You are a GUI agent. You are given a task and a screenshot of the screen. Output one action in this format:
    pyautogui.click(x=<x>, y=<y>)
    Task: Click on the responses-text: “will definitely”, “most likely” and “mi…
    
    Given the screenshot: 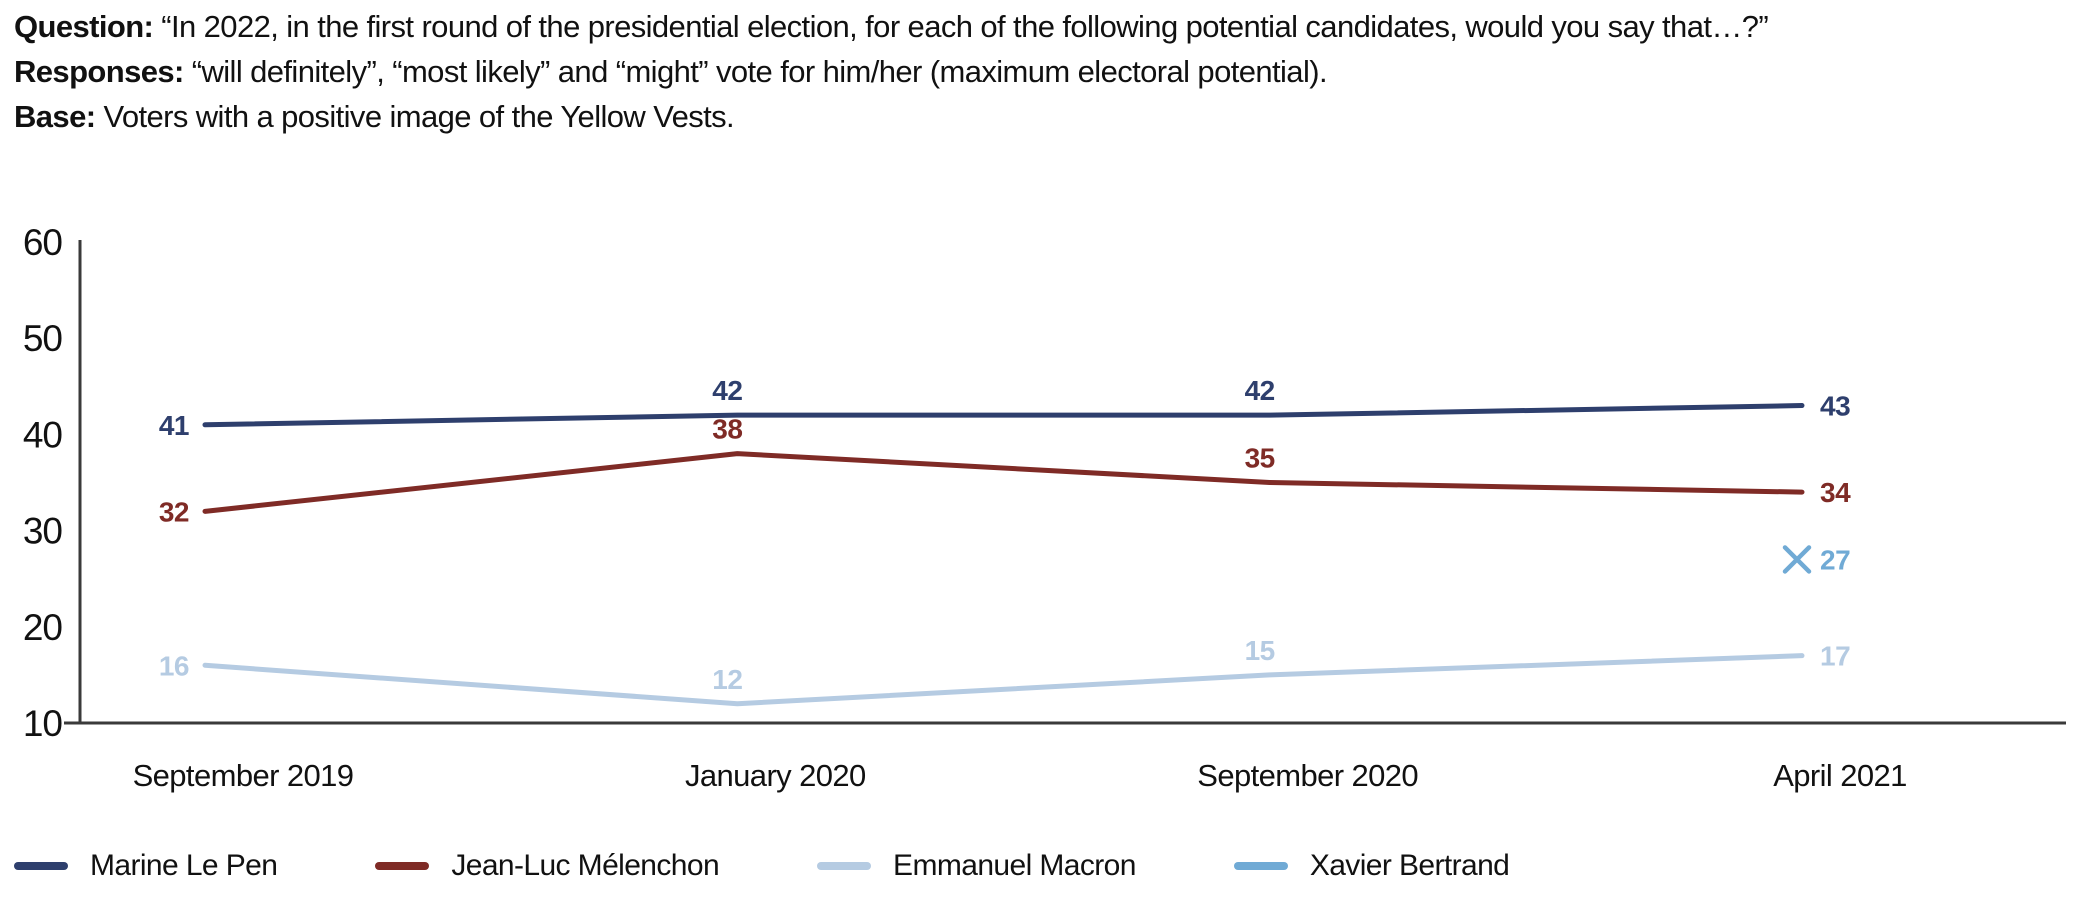 What is the action you would take?
    pyautogui.click(x=759, y=71)
    